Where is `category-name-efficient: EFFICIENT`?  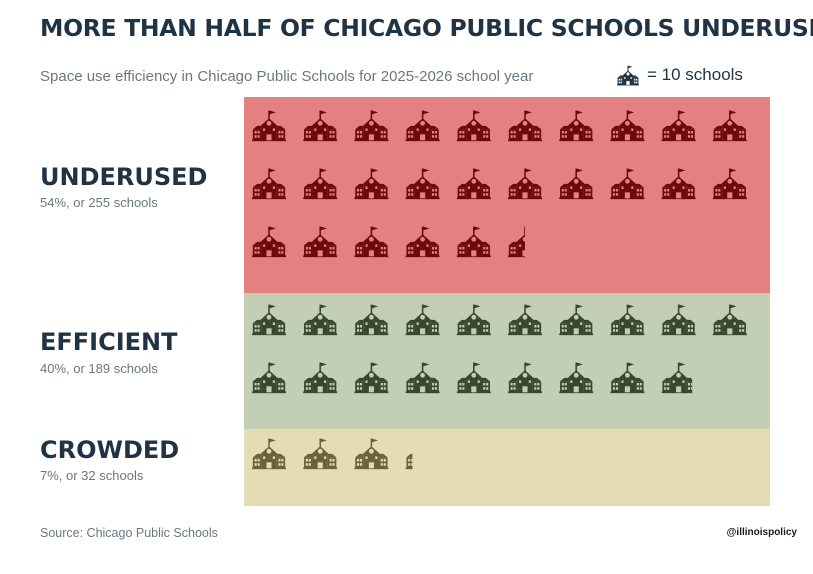
category-name-efficient: EFFICIENT is located at coordinates (109, 342).